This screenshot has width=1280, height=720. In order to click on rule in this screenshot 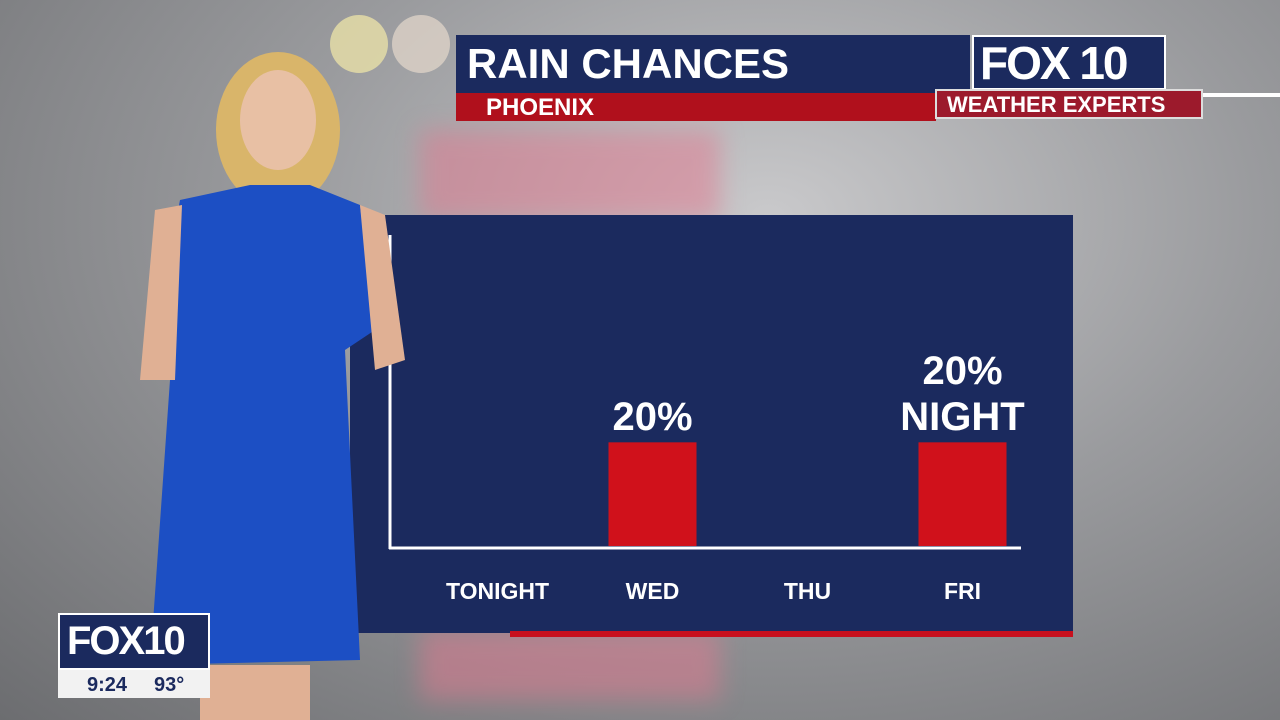, I will do `click(1241, 95)`.